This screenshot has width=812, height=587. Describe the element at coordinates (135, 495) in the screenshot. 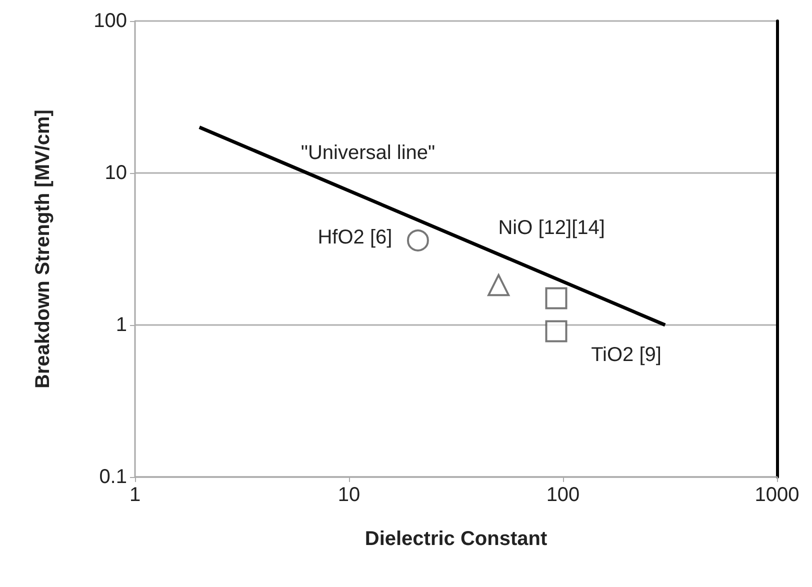

I see `x-tick-label: 1` at that location.